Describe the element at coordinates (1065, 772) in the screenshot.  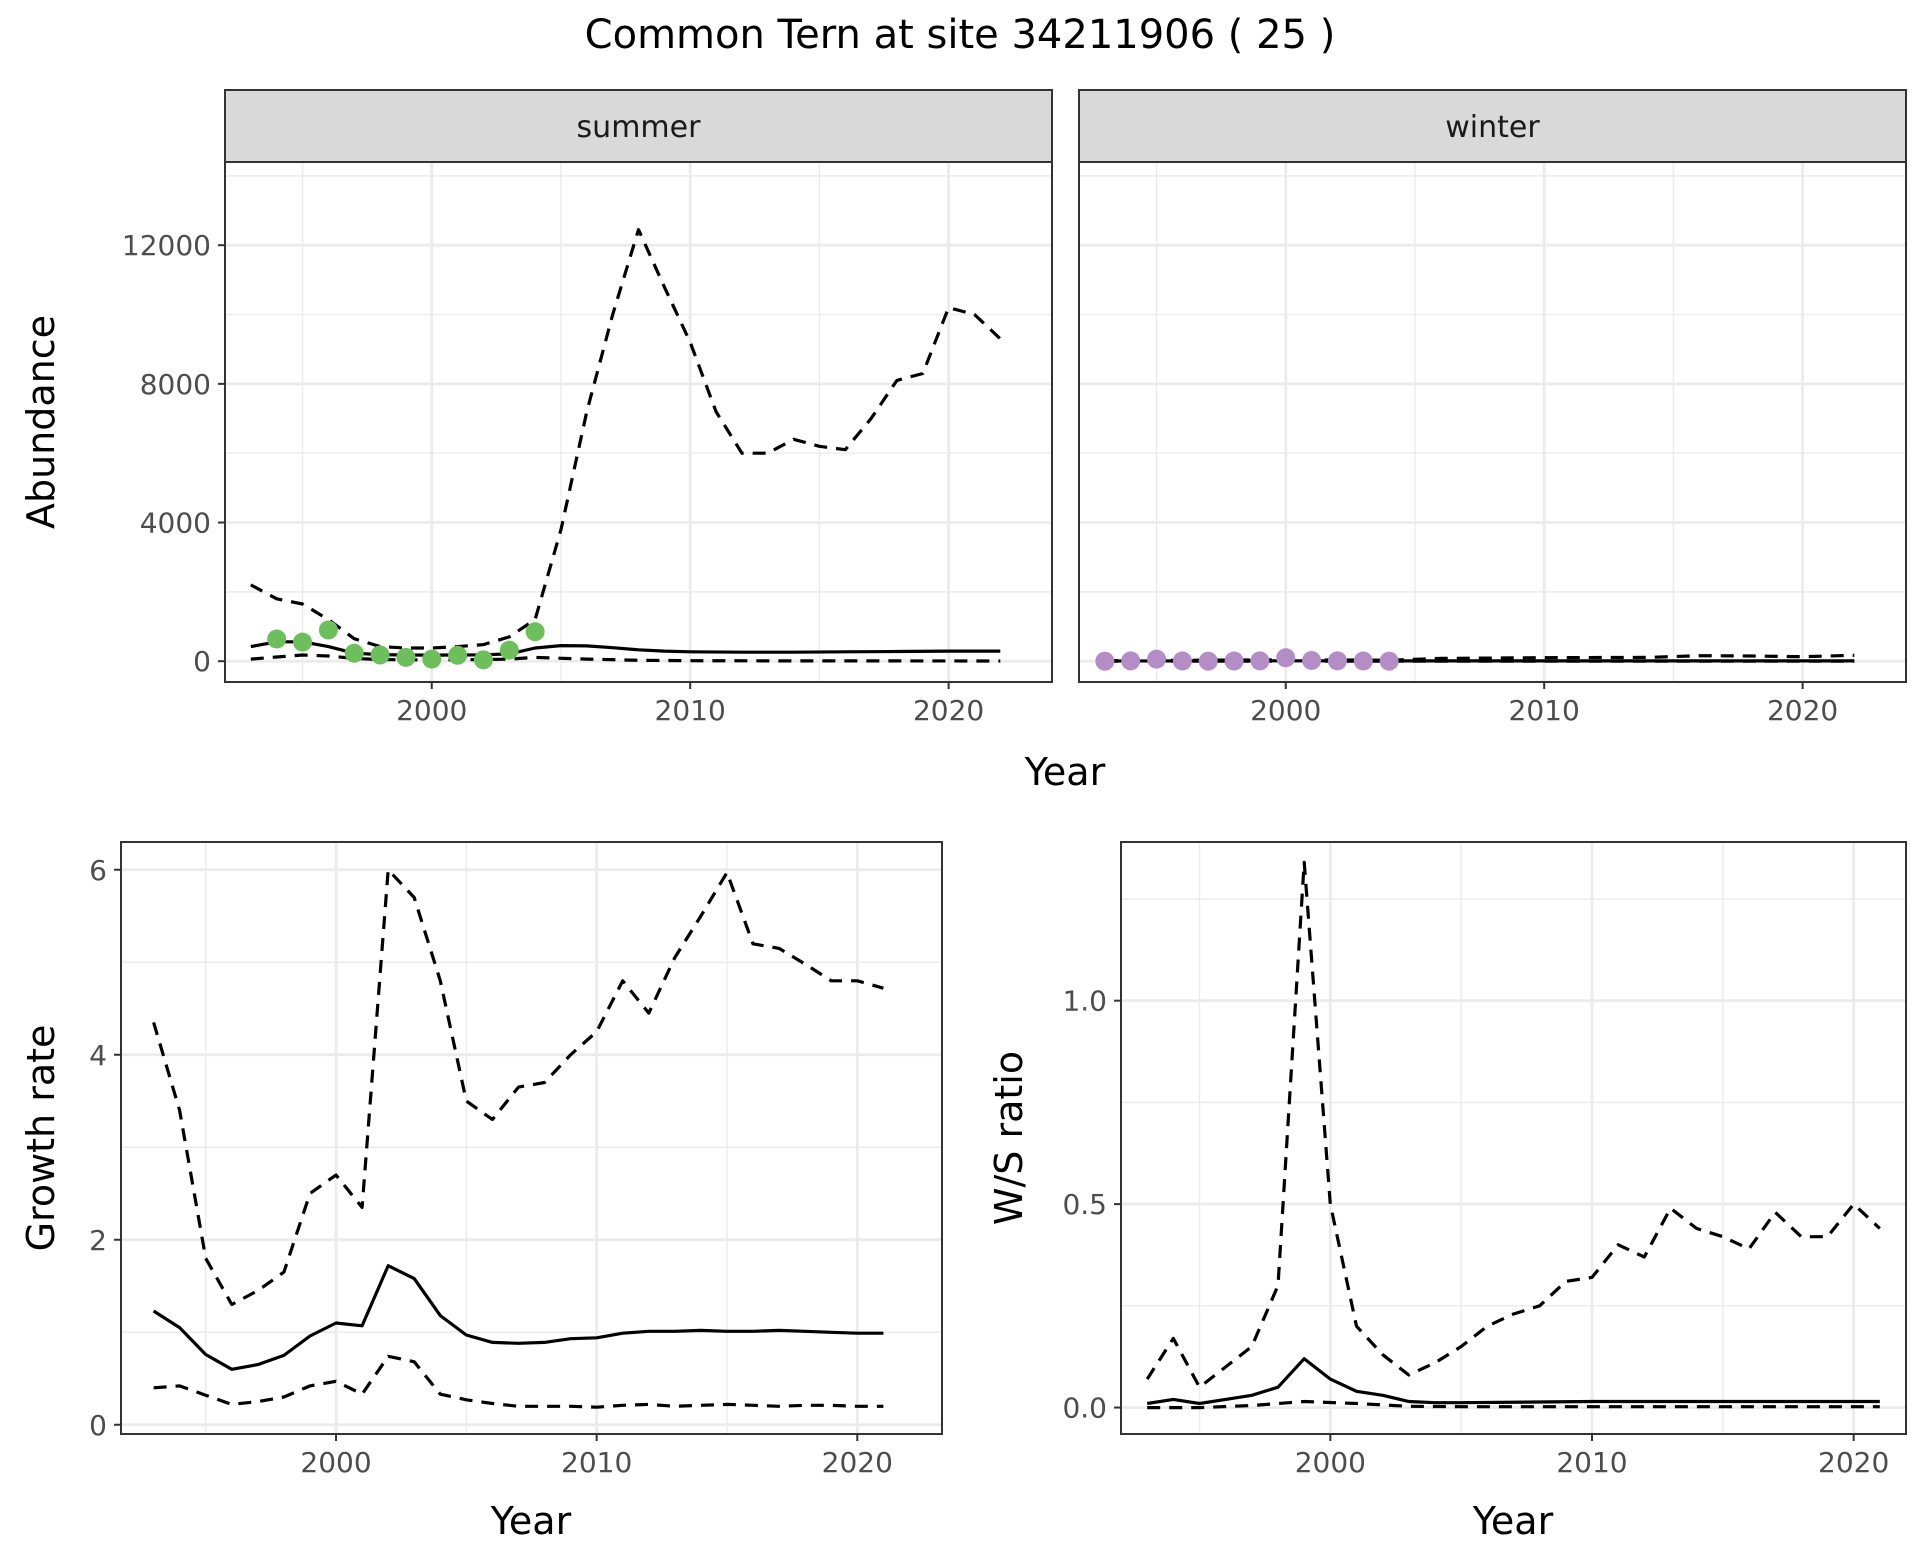
I see `abundance-x-axis-label: Year` at that location.